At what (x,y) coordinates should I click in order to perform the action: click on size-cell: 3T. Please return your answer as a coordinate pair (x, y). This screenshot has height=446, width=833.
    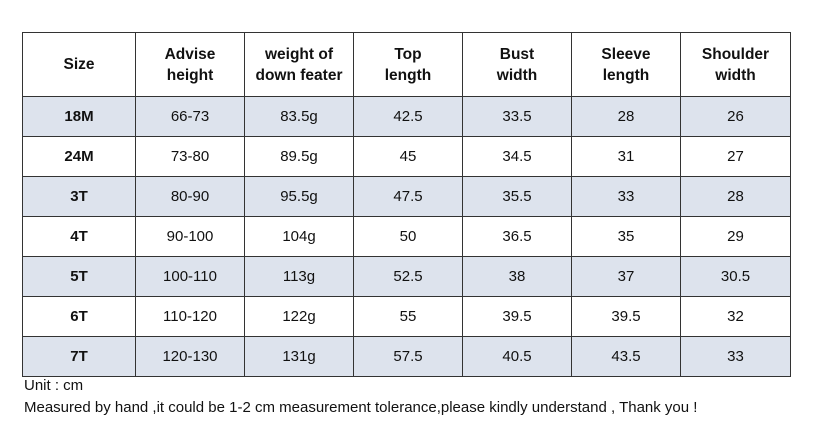
    Looking at the image, I should click on (79, 196).